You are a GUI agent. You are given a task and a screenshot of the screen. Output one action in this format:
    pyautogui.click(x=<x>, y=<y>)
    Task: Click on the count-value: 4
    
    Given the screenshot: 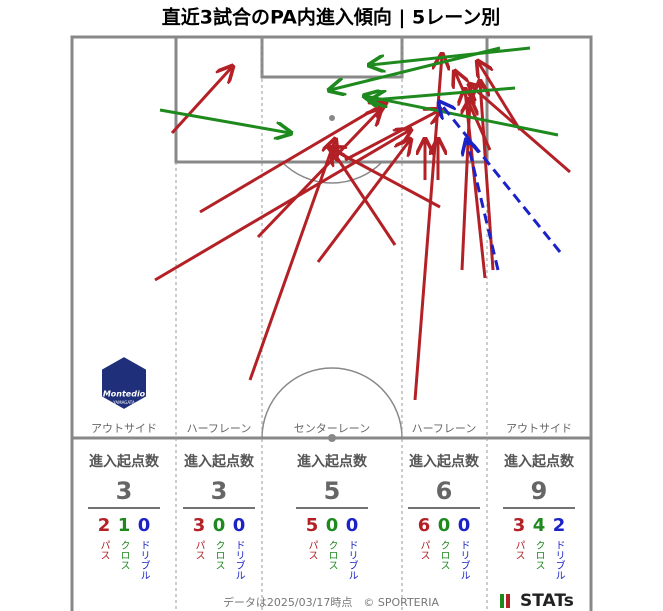 What is the action you would take?
    pyautogui.click(x=539, y=525)
    